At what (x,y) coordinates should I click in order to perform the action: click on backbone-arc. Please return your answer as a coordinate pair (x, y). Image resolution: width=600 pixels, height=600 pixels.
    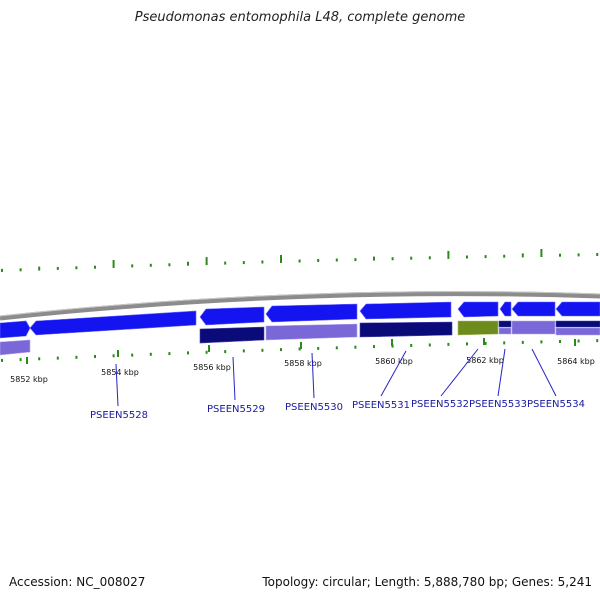
    Looking at the image, I should click on (300, 306).